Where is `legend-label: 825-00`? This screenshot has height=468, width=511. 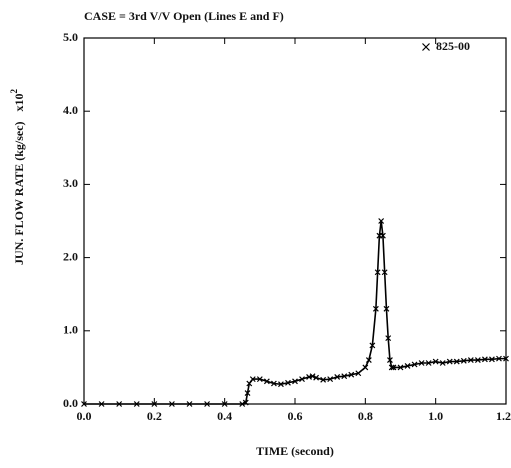
legend-label: 825-00 is located at coordinates (453, 46).